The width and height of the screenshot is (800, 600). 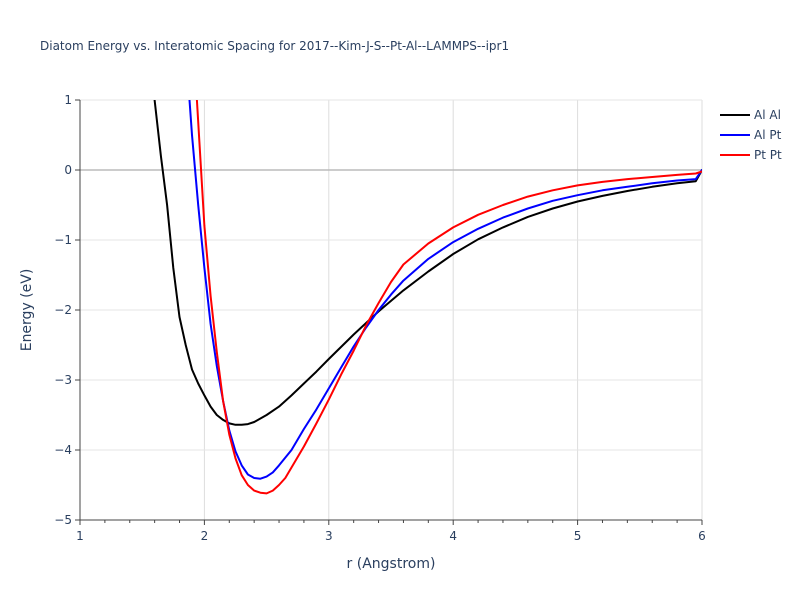 What do you see at coordinates (768, 135) in the screenshot?
I see `legend-label: Al Pt` at bounding box center [768, 135].